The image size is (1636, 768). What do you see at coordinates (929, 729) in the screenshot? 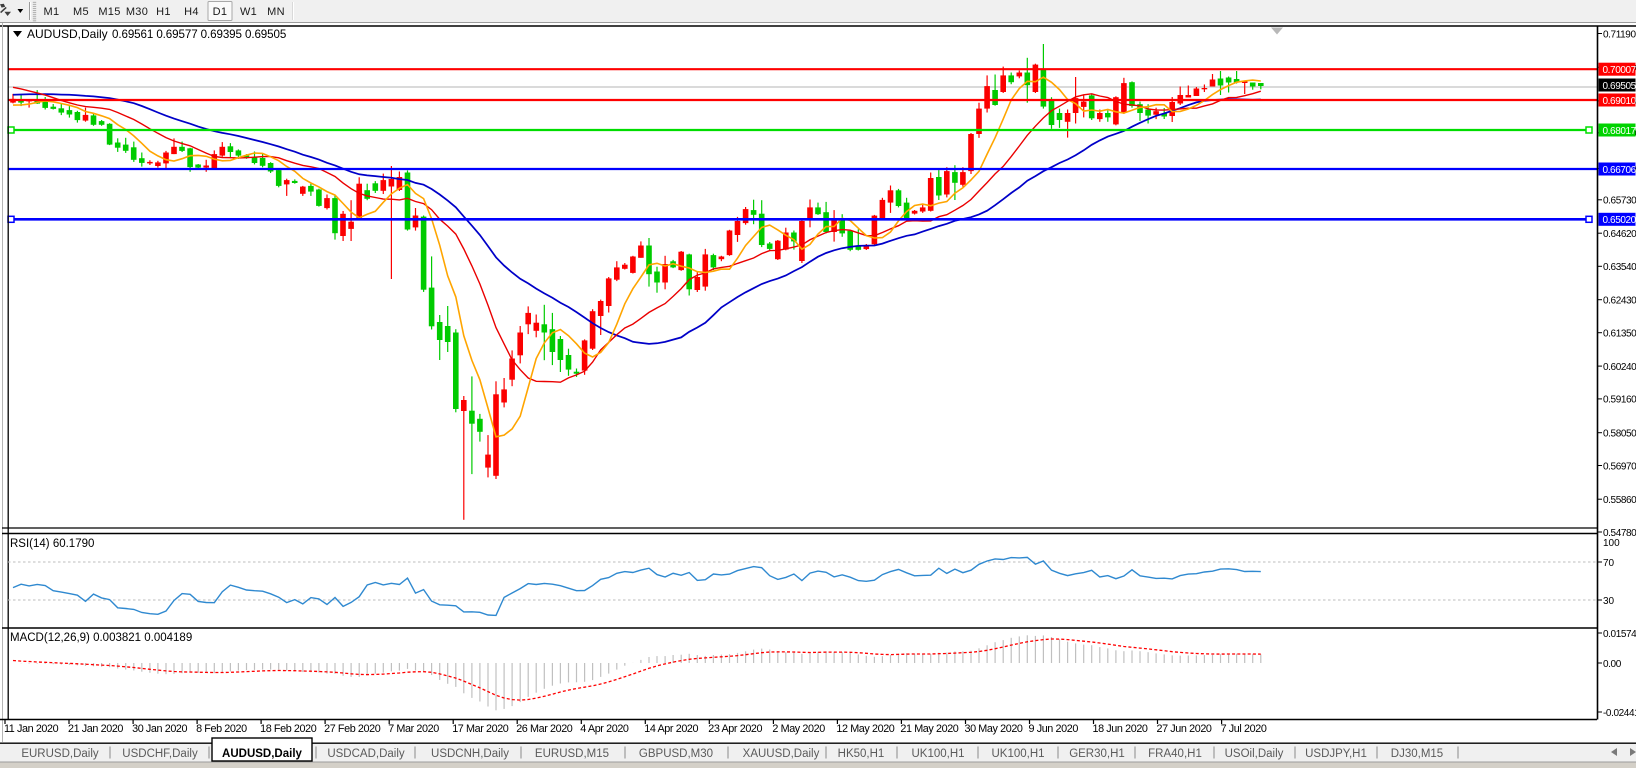
I see `svg-text: 21 May 2020` at bounding box center [929, 729].